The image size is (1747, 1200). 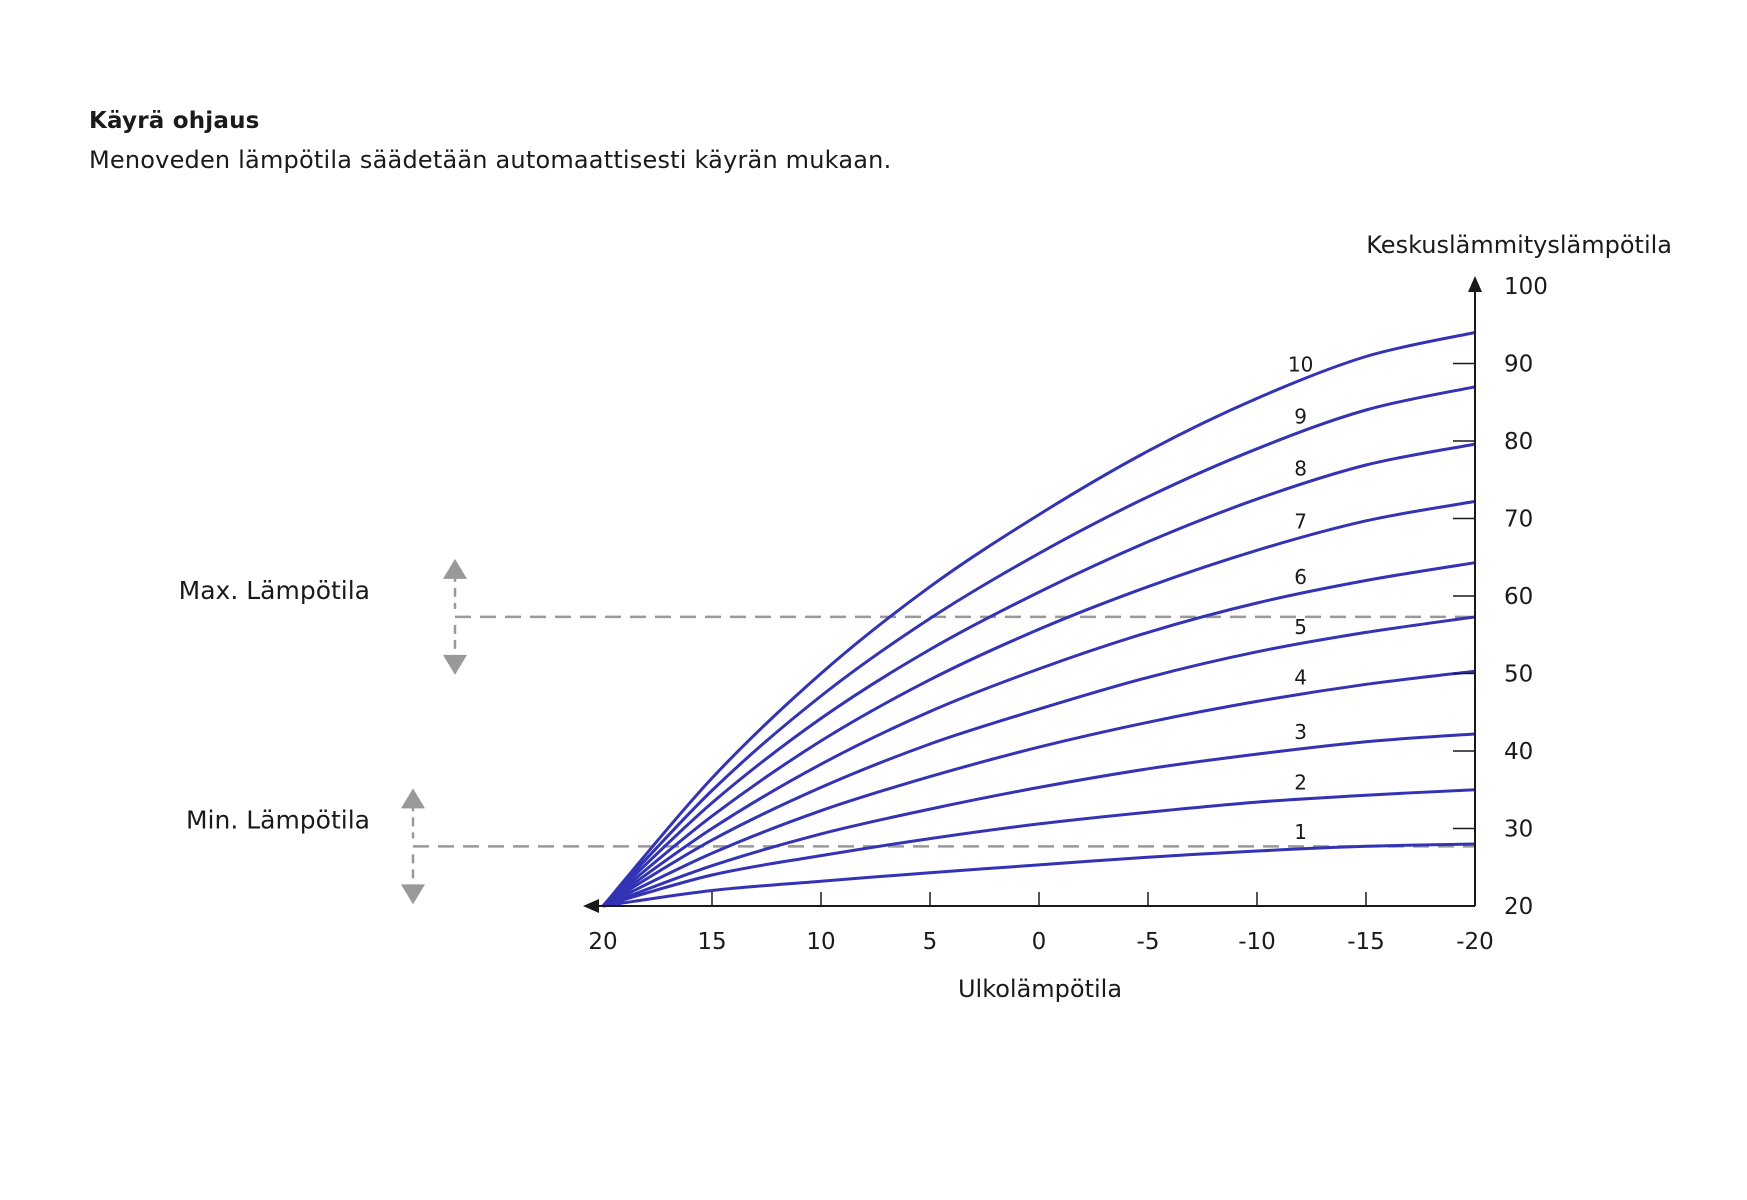 What do you see at coordinates (1300, 416) in the screenshot?
I see `curve-label-9: 9` at bounding box center [1300, 416].